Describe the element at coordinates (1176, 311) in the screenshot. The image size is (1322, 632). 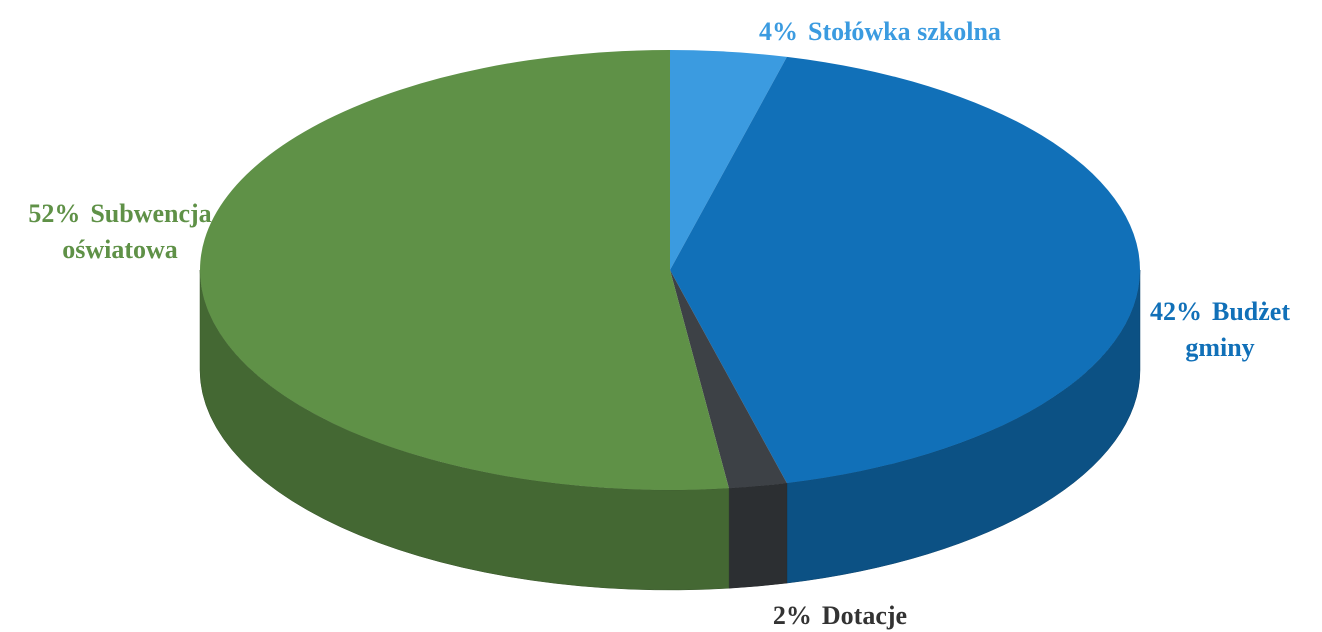
I see `value-label: 42%` at that location.